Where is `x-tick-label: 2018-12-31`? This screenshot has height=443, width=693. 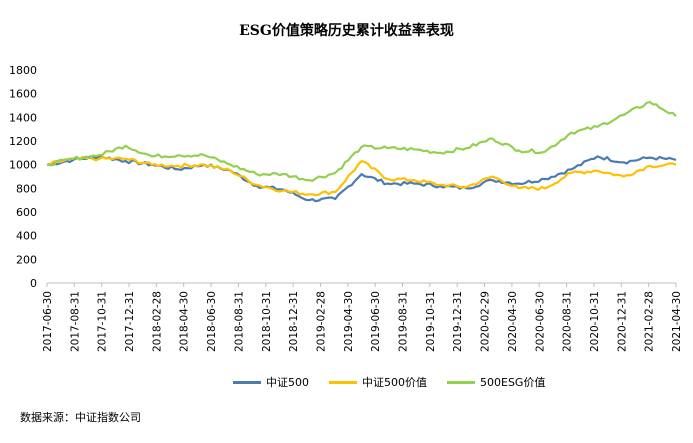 x-tick-label: 2018-12-31 is located at coordinates (294, 321).